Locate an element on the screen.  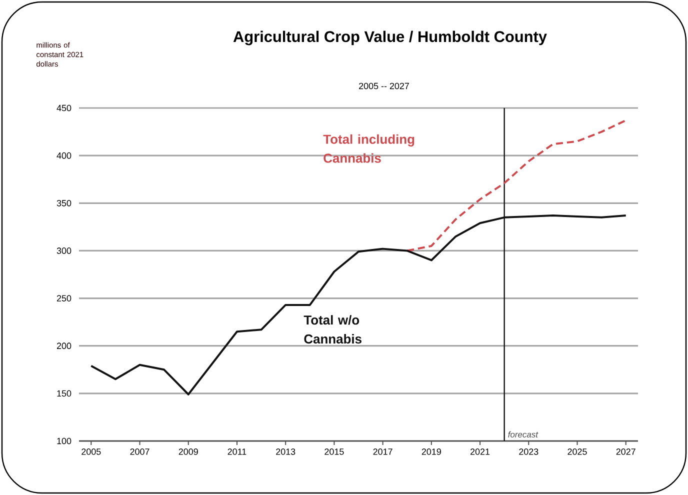
x-tick-label: 2025 is located at coordinates (577, 451).